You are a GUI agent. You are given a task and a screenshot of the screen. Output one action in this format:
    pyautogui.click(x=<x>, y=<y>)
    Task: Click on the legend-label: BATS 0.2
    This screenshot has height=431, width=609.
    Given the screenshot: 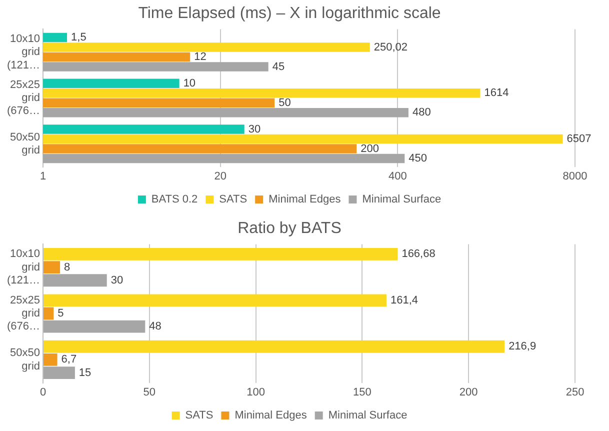 What is the action you would take?
    pyautogui.click(x=174, y=200)
    